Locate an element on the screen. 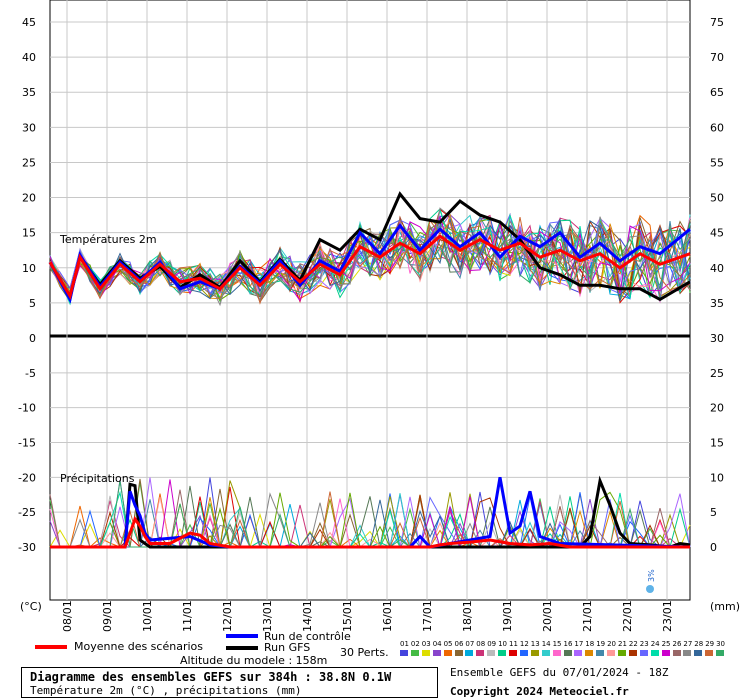  date-tick-label: 08/01 is located at coordinates (67, 616).